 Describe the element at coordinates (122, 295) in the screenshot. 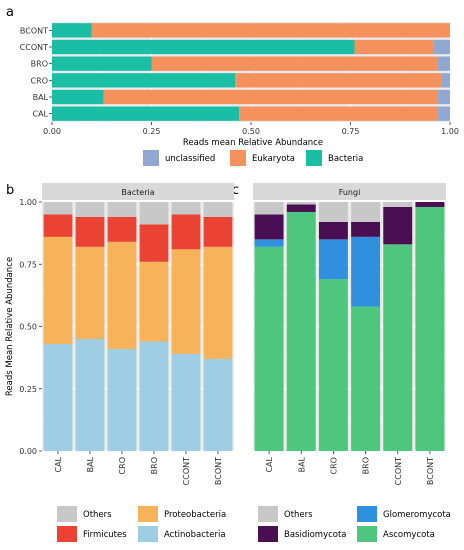

I see `bar-b-cro-proteobacteria` at that location.